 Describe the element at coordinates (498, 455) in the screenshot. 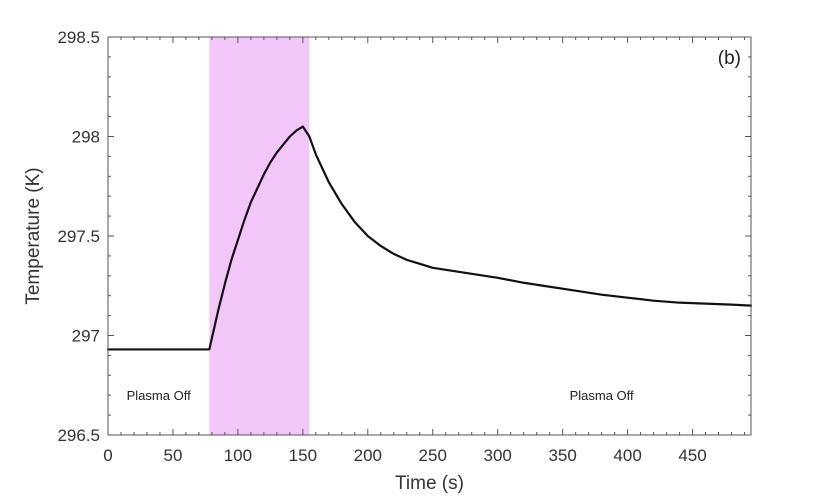

I see `x-tick-label: 300` at that location.